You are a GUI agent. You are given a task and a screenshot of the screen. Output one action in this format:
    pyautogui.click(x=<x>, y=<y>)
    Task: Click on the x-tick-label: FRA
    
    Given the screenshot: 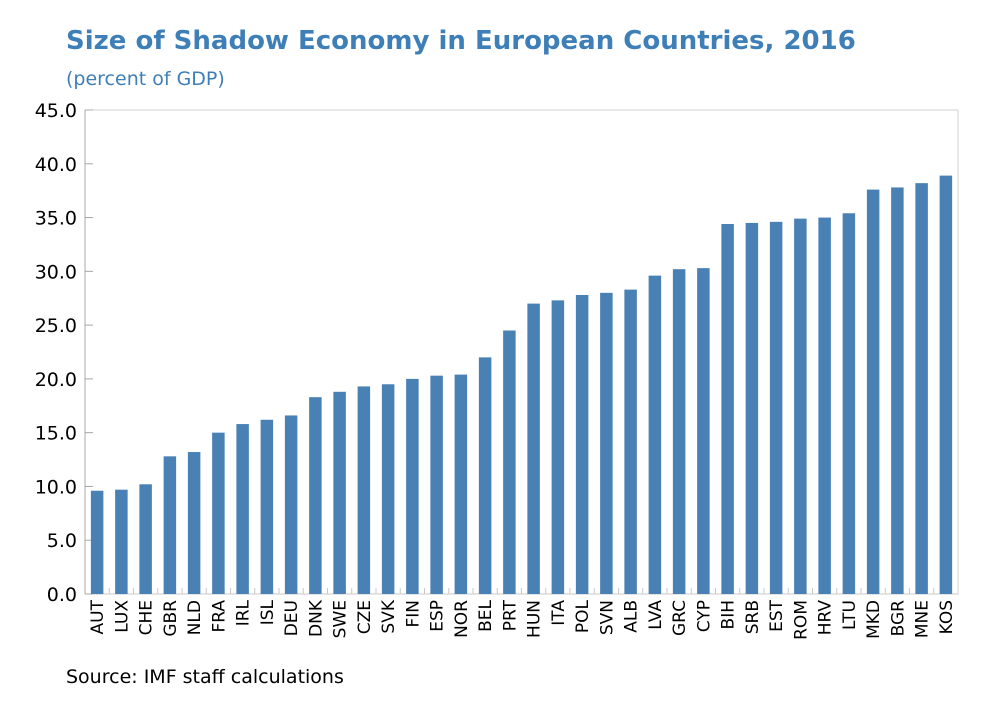 What is the action you would take?
    pyautogui.click(x=219, y=616)
    